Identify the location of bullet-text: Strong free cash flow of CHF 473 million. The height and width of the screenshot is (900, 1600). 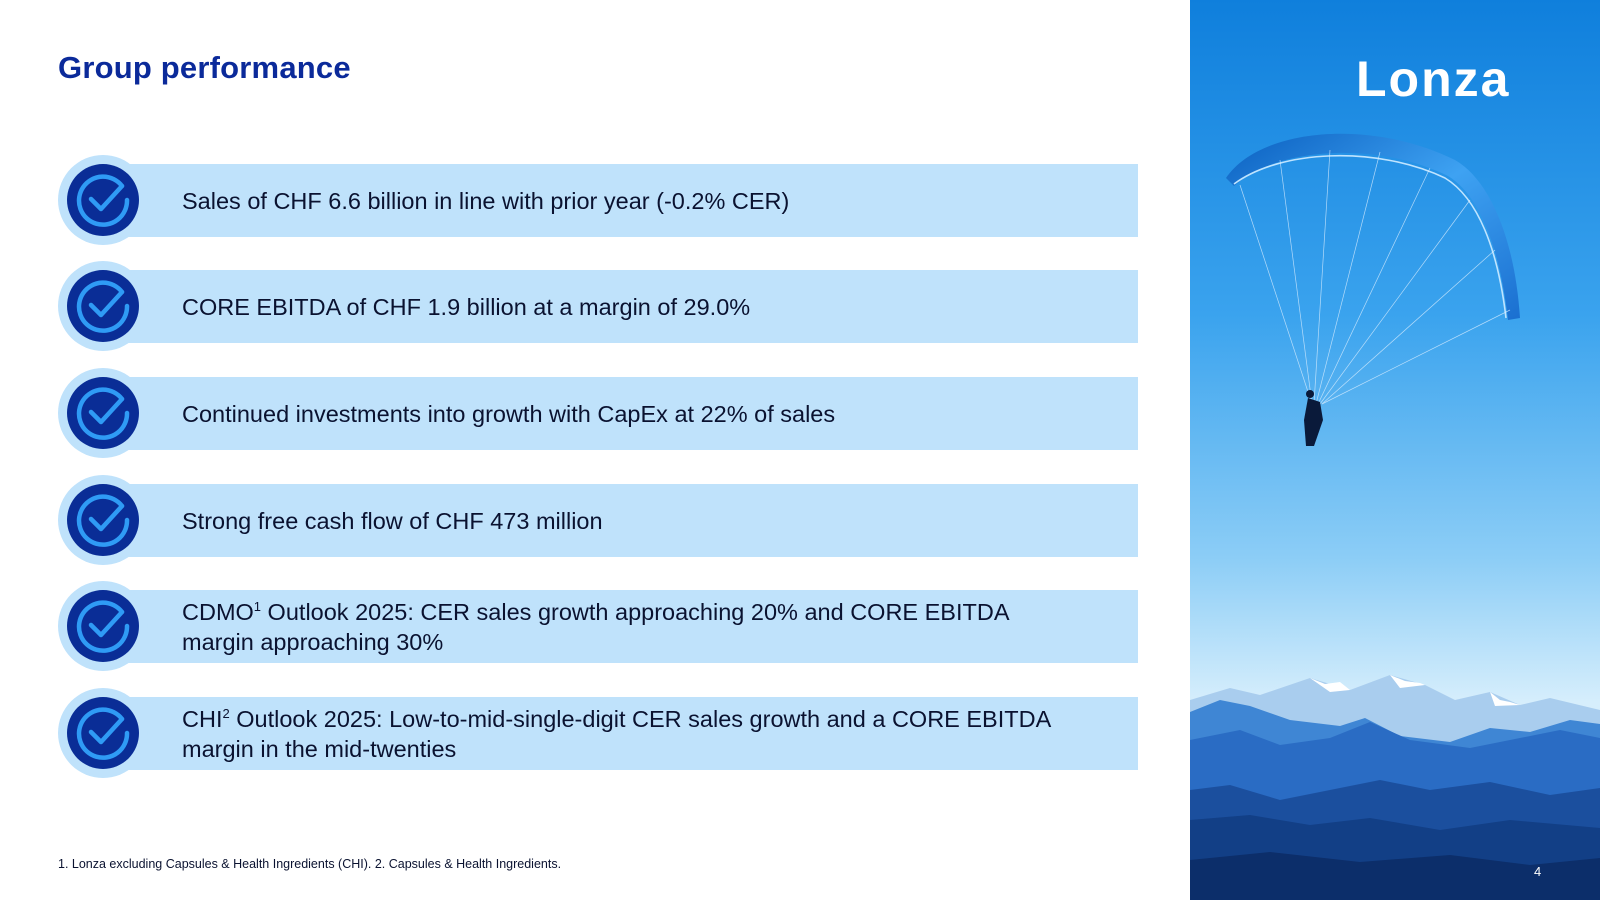
(392, 520).